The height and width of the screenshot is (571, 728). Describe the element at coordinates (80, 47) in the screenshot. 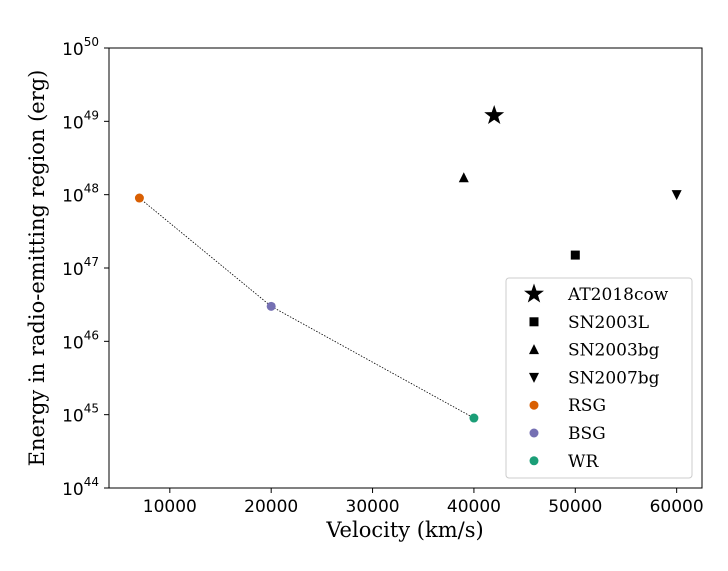

I see `y-tick-label: 1050` at that location.